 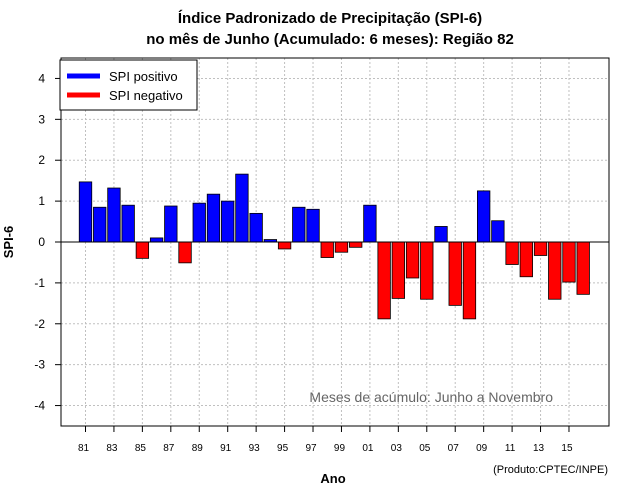 What do you see at coordinates (141, 448) in the screenshot?
I see `x-tick-label: 85` at bounding box center [141, 448].